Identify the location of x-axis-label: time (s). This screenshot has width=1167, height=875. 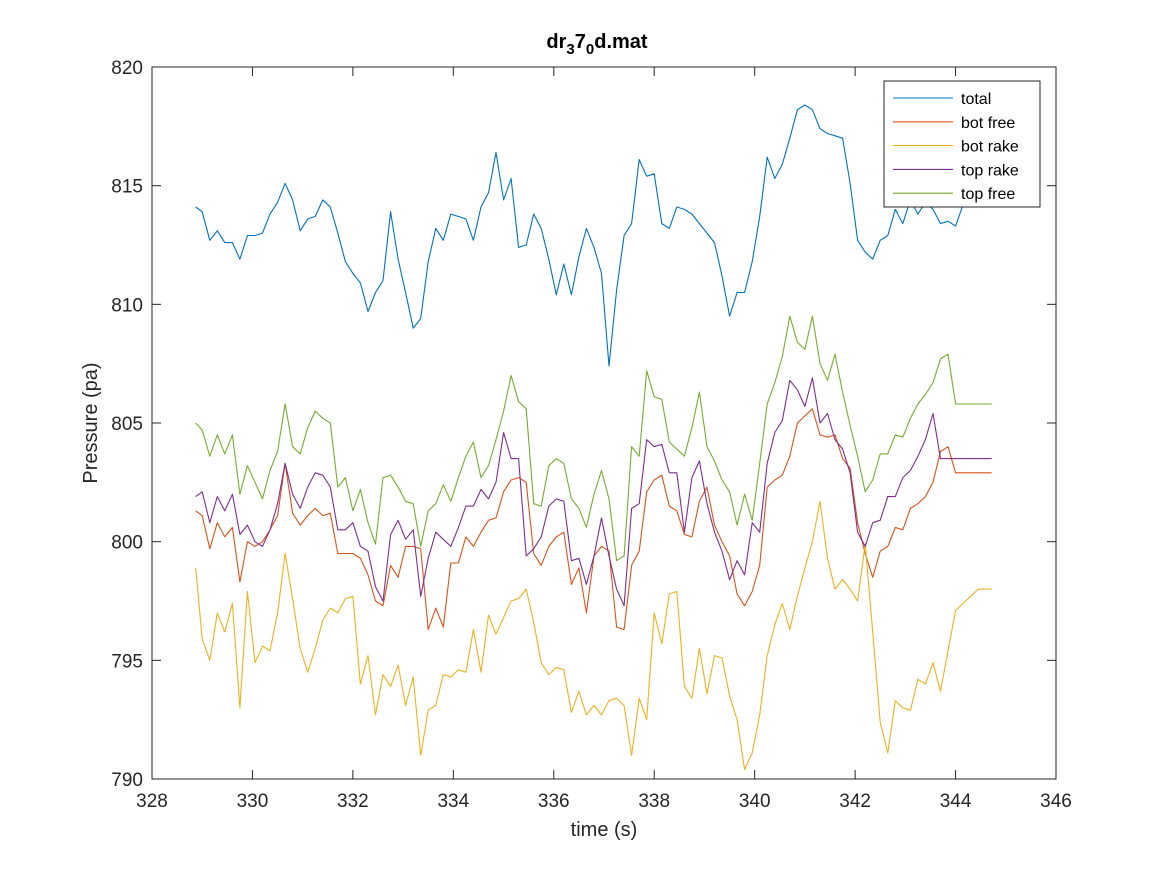
(604, 830).